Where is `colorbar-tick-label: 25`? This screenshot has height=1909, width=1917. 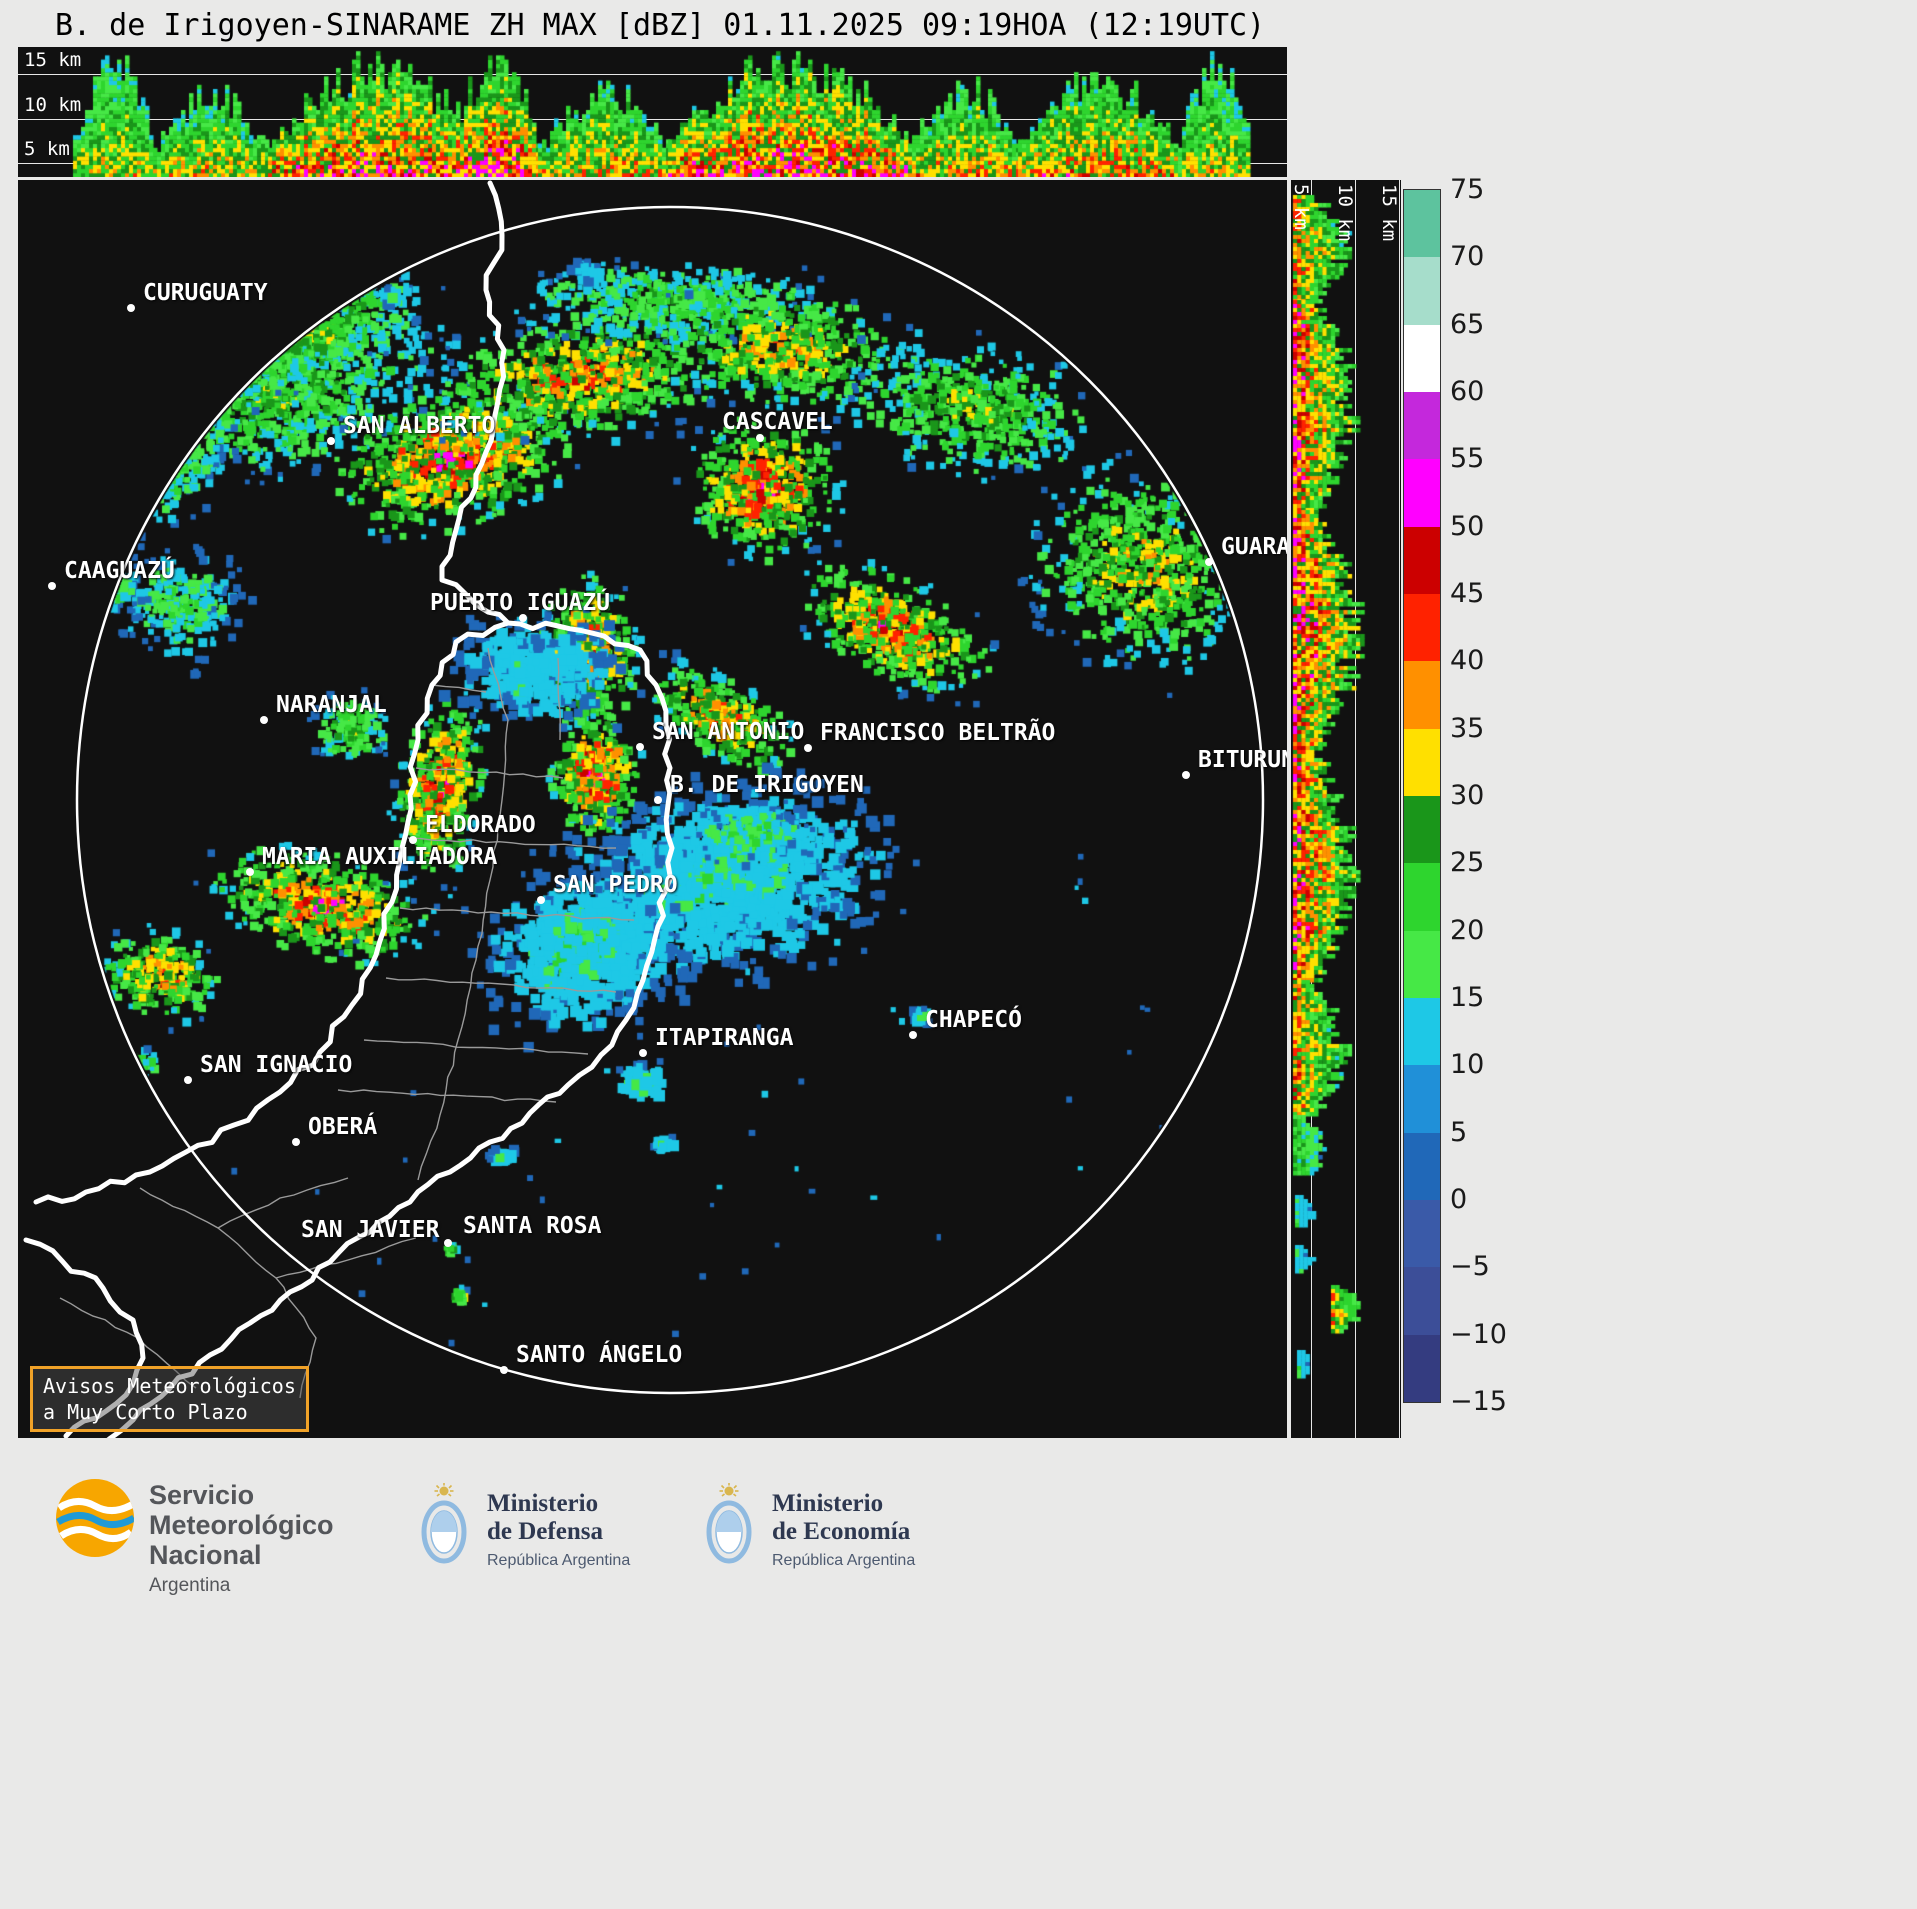
colorbar-tick-label: 25 is located at coordinates (1467, 863).